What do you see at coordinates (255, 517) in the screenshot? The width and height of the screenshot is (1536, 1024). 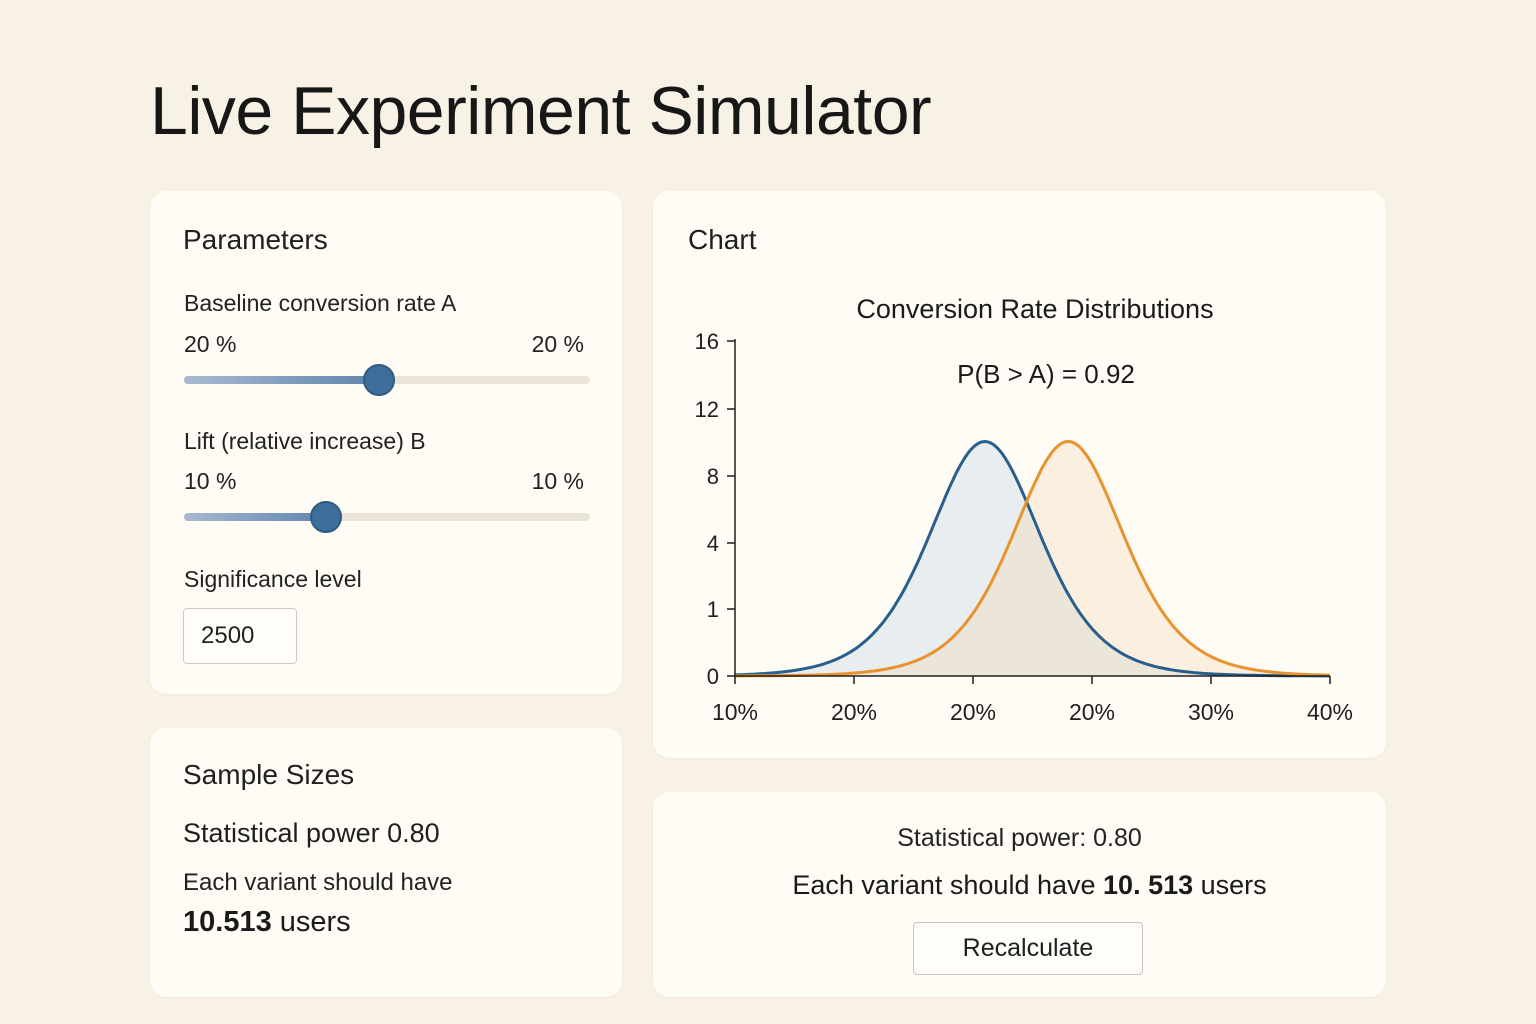 I see `lift-slider-fill` at bounding box center [255, 517].